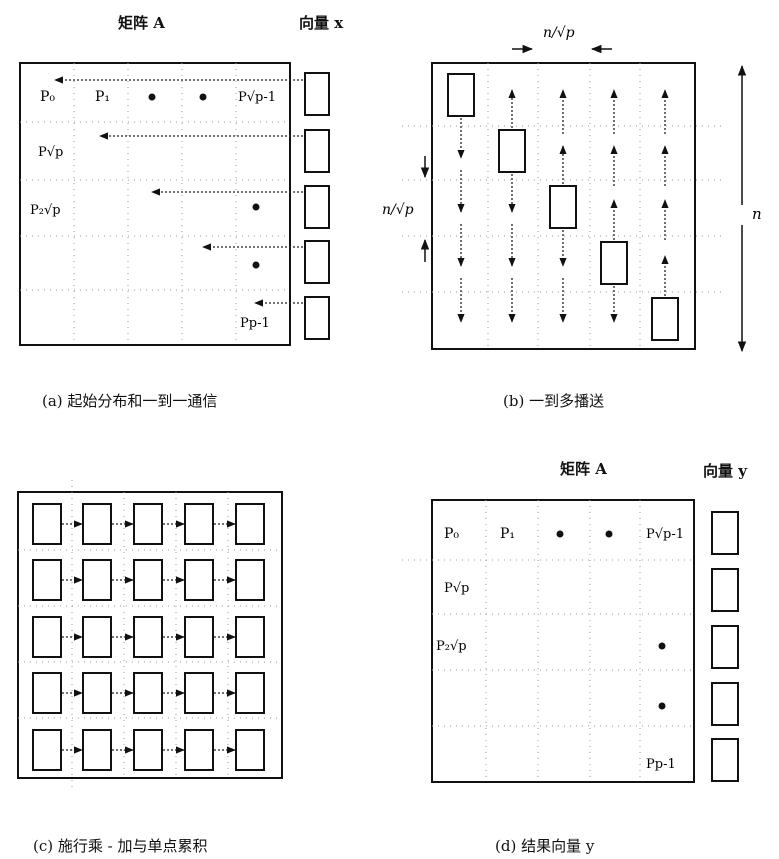 The height and width of the screenshot is (859, 779). Describe the element at coordinates (130, 401) in the screenshot. I see `panel-a-caption: (a) 起始分布和一到一通信` at that location.